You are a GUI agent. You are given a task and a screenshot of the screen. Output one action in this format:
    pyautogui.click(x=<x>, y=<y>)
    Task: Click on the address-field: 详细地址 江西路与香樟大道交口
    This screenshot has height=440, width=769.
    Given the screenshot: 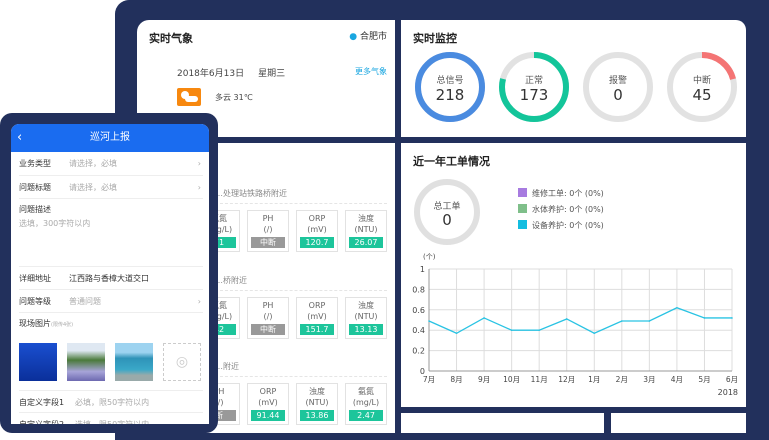 What is the action you would take?
    pyautogui.click(x=111, y=278)
    